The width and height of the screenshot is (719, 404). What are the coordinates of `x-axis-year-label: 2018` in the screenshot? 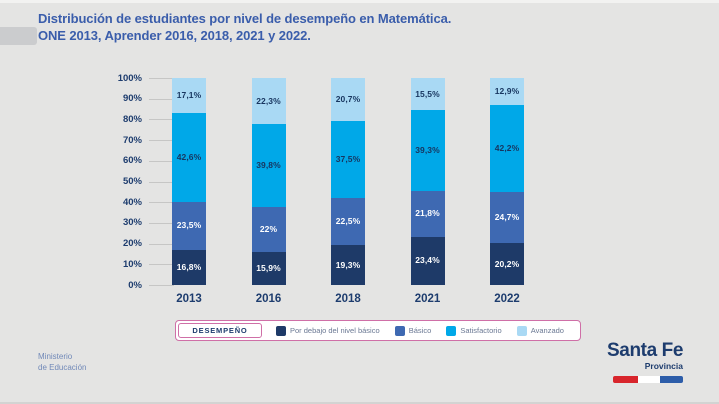 It's located at (348, 299).